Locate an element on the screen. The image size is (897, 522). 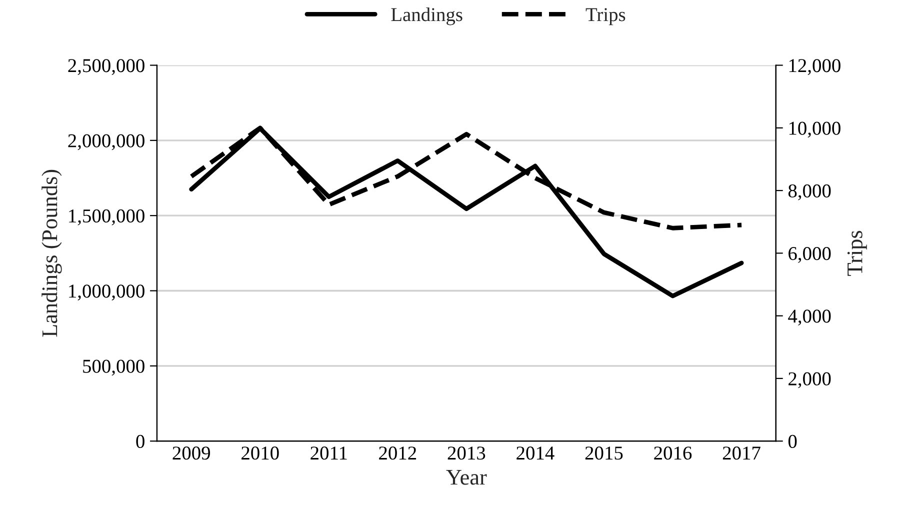
y2-tick-label: 8,000 is located at coordinates (809, 192).